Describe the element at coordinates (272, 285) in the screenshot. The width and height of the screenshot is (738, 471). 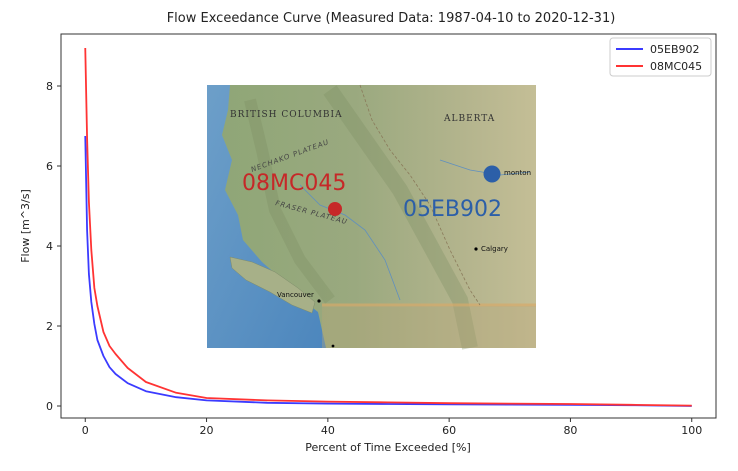
I see `vancouver-island` at that location.